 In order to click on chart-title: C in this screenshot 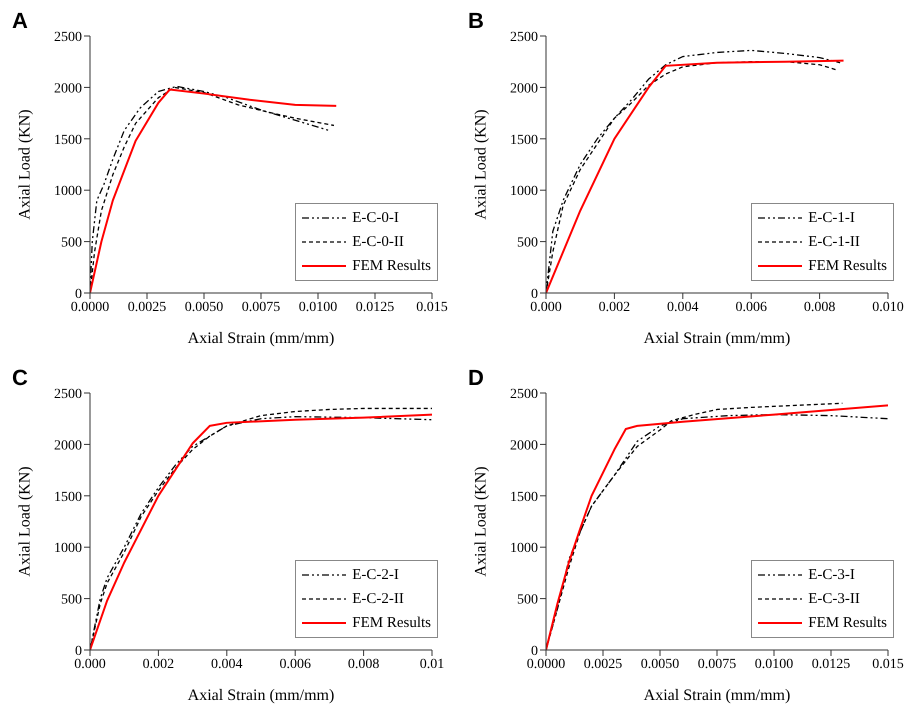, I will do `click(20, 378)`.